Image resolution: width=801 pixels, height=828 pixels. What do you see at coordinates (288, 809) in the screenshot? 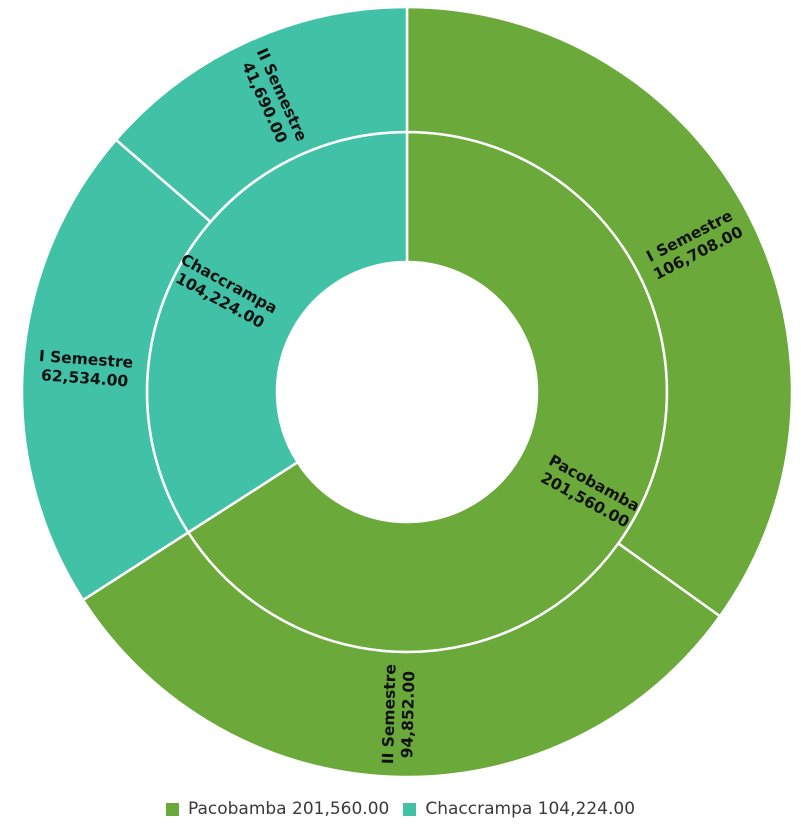
I see `legend-label-pacobamba: Pacobamba 201,560.00` at bounding box center [288, 809].